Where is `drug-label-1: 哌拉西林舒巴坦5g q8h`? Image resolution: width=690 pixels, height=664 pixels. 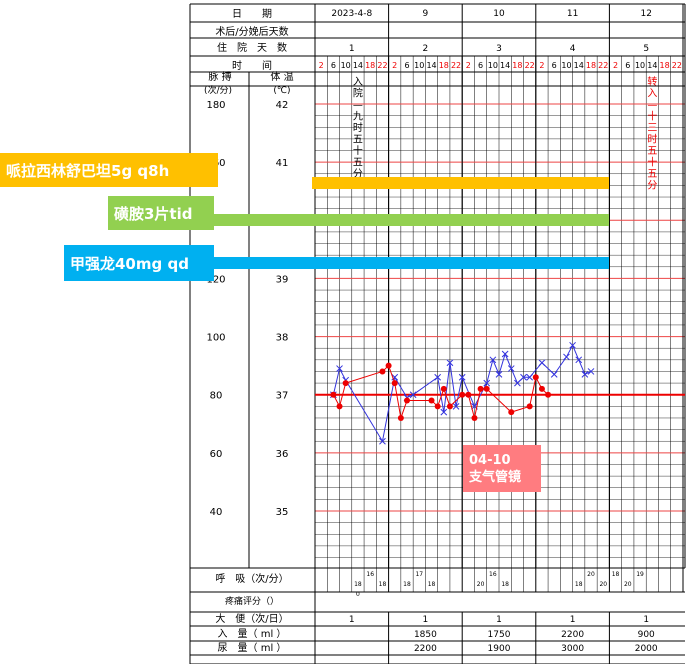
drug-label-1: 哌拉西林舒巴坦5g q8h is located at coordinates (109, 170).